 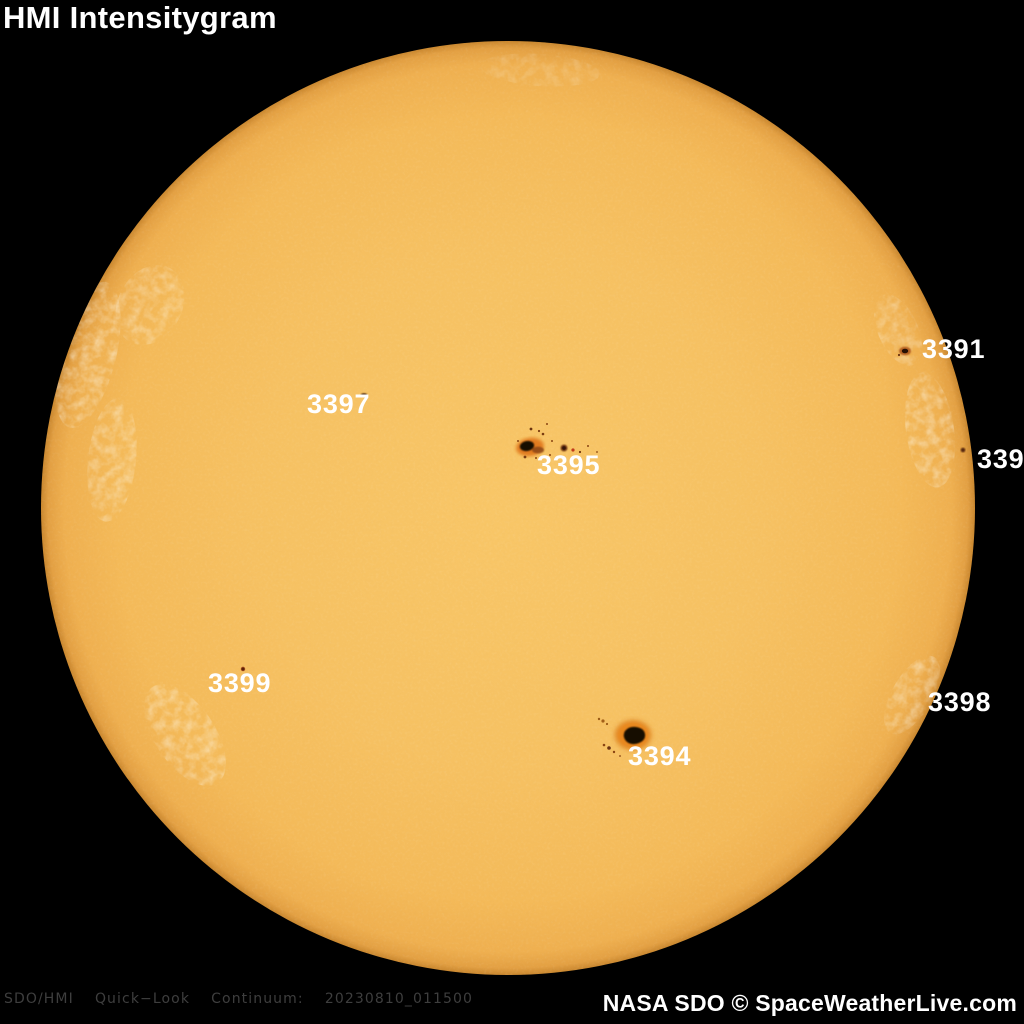 What do you see at coordinates (954, 349) in the screenshot?
I see `region-label-3391: 3391` at bounding box center [954, 349].